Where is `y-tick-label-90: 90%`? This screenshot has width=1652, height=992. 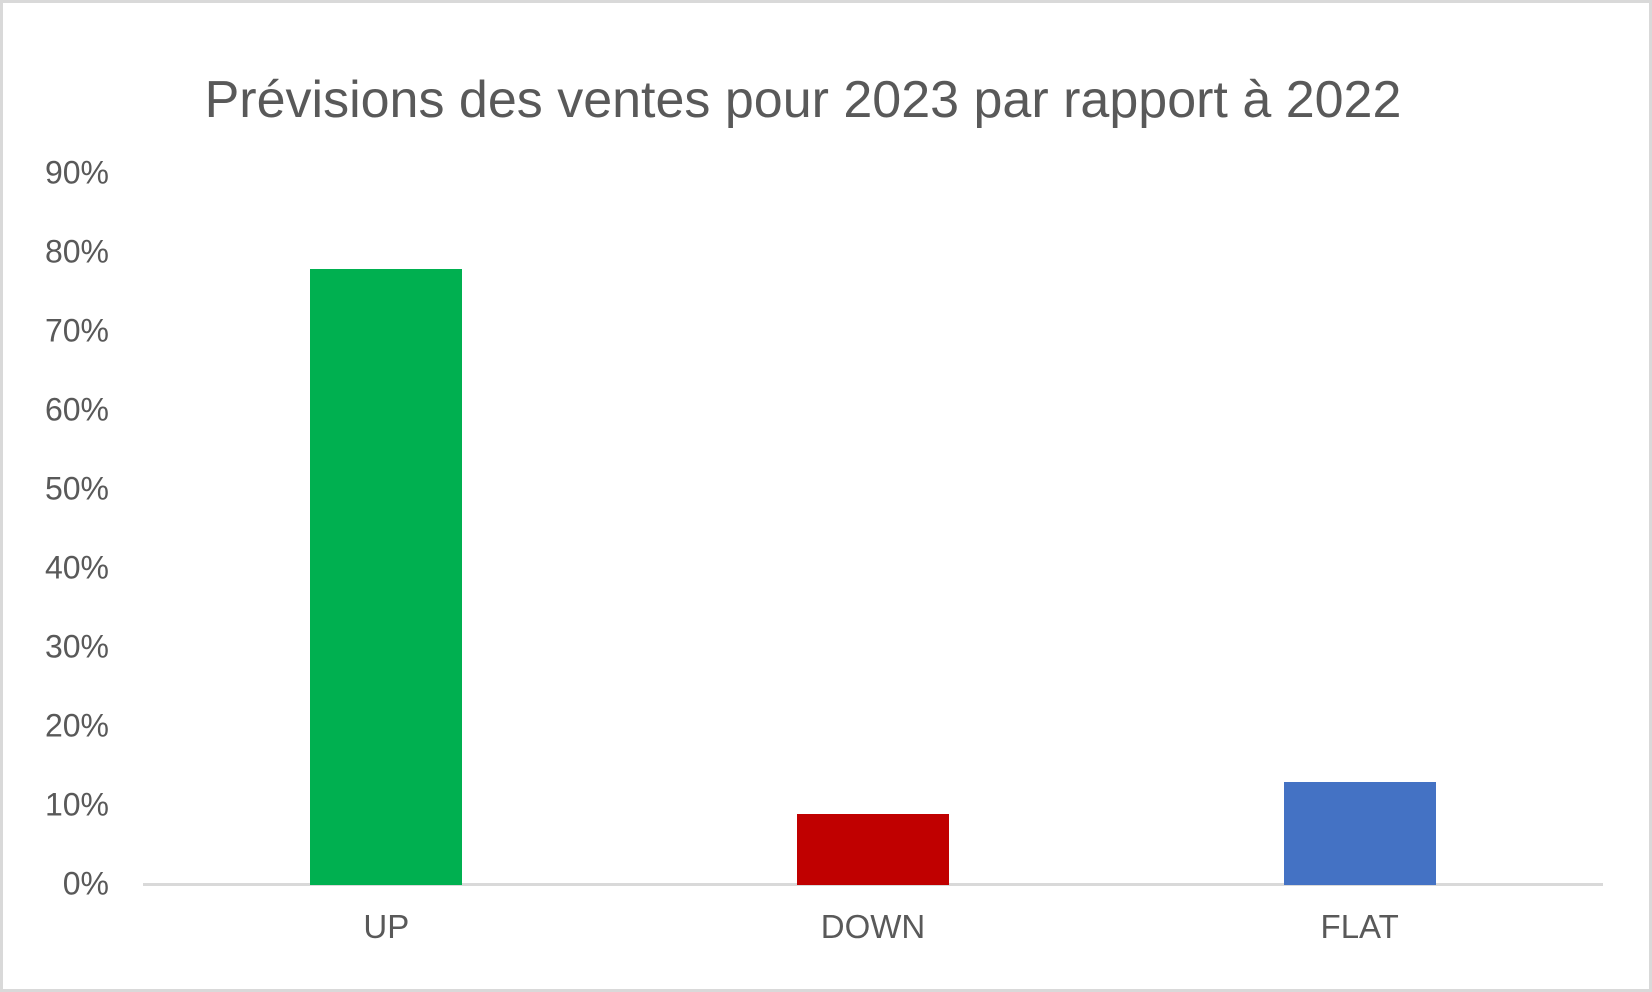 y-tick-label-90: 90% is located at coordinates (76, 172).